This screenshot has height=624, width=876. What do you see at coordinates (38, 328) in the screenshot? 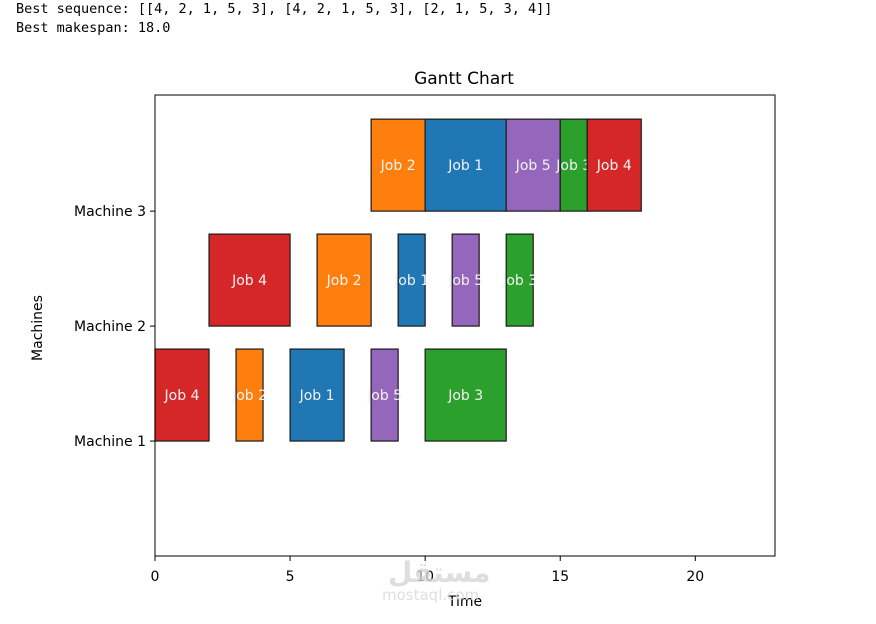
I see `y-axis-label: Machines` at bounding box center [38, 328].